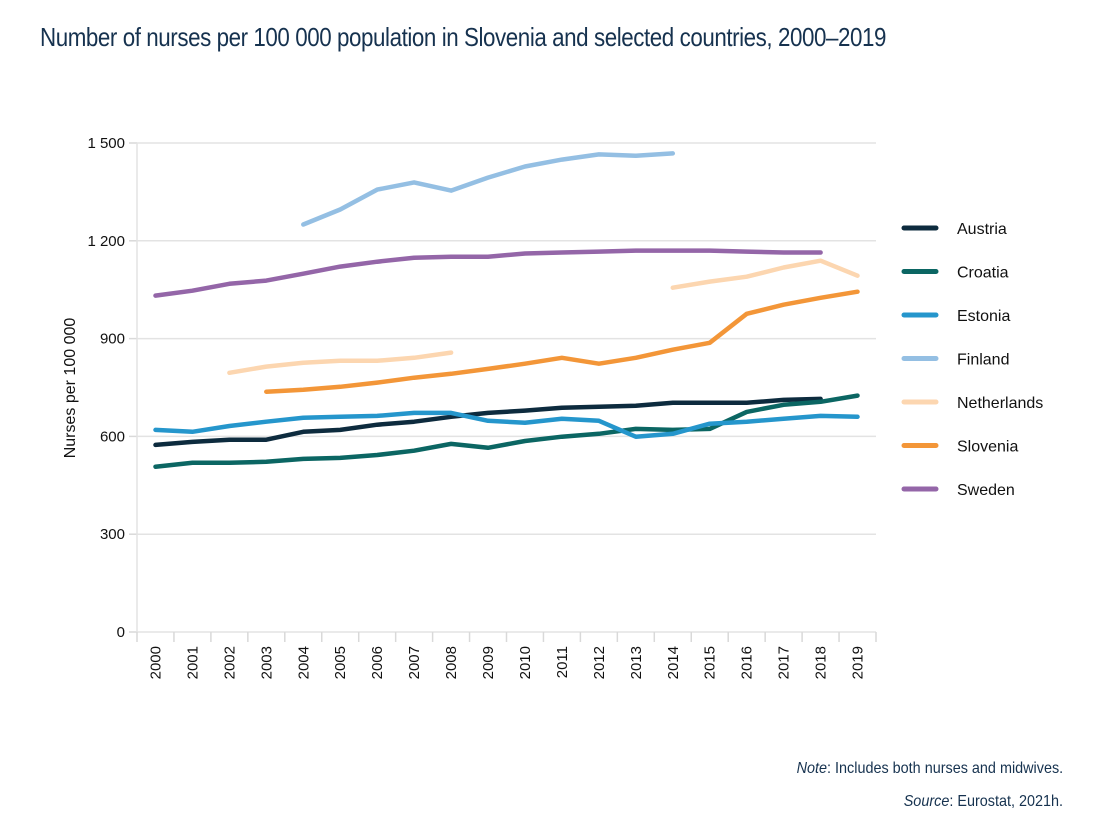 This screenshot has height=838, width=1112. I want to click on x-tick-label: 2005, so click(340, 662).